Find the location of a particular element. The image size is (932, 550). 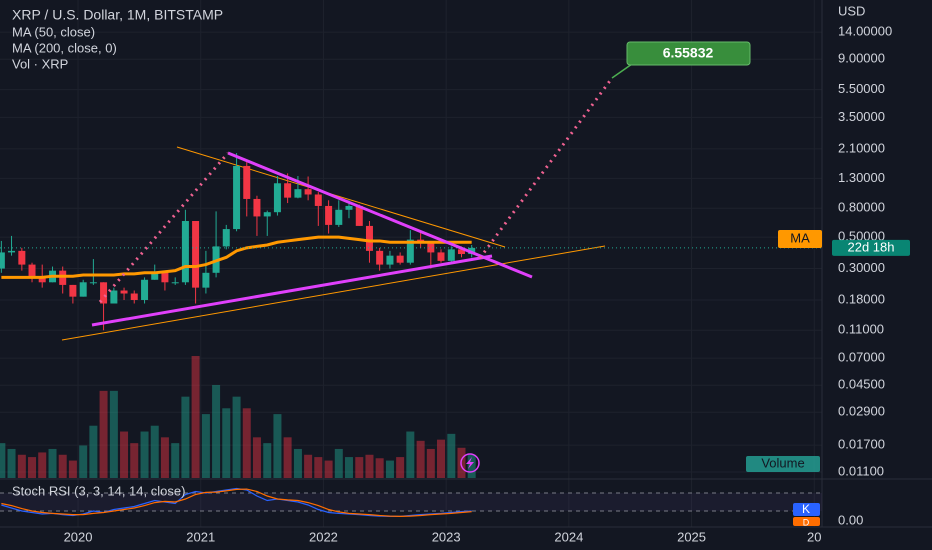

y-tick-label: 2.10000 is located at coordinates (861, 147).